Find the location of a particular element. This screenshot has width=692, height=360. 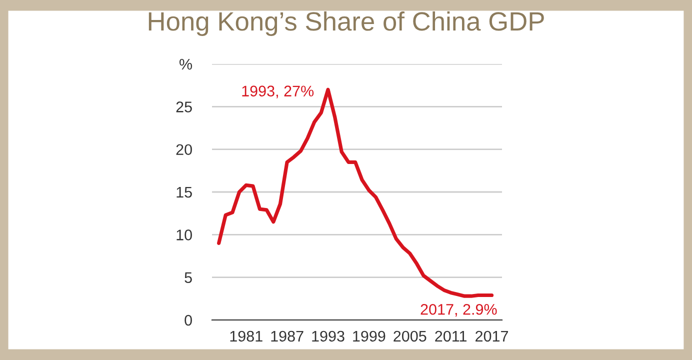

y-tick-label: 10 is located at coordinates (184, 235).